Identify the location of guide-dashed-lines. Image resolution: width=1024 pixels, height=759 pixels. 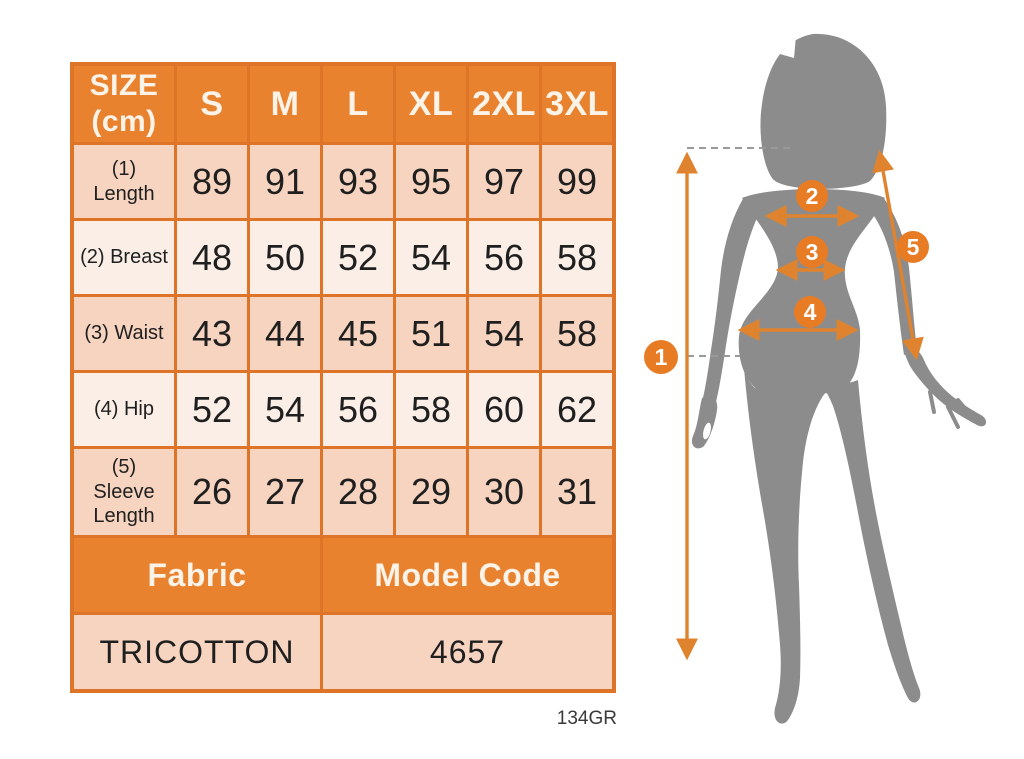
(738, 252).